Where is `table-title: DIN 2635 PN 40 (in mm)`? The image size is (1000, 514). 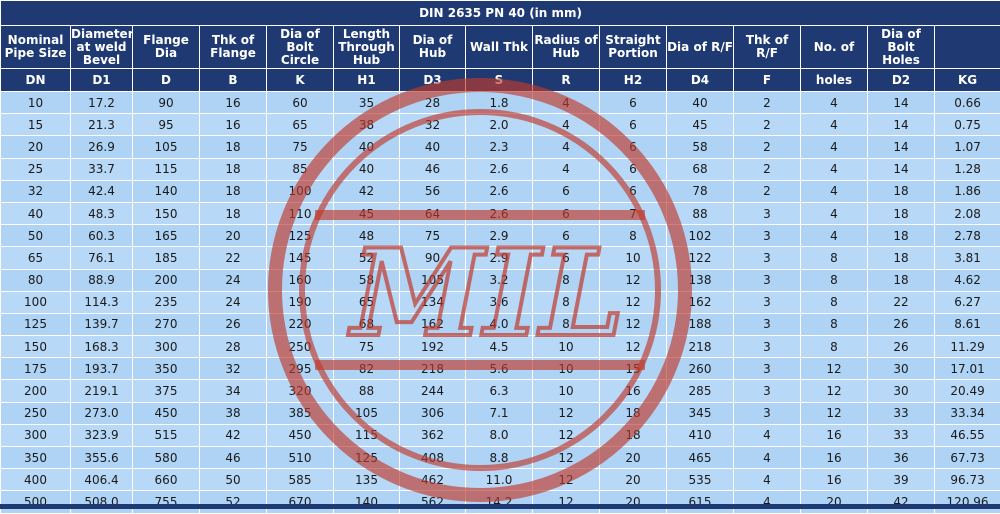
table-title: DIN 2635 PN 40 (in mm) is located at coordinates (500, 13).